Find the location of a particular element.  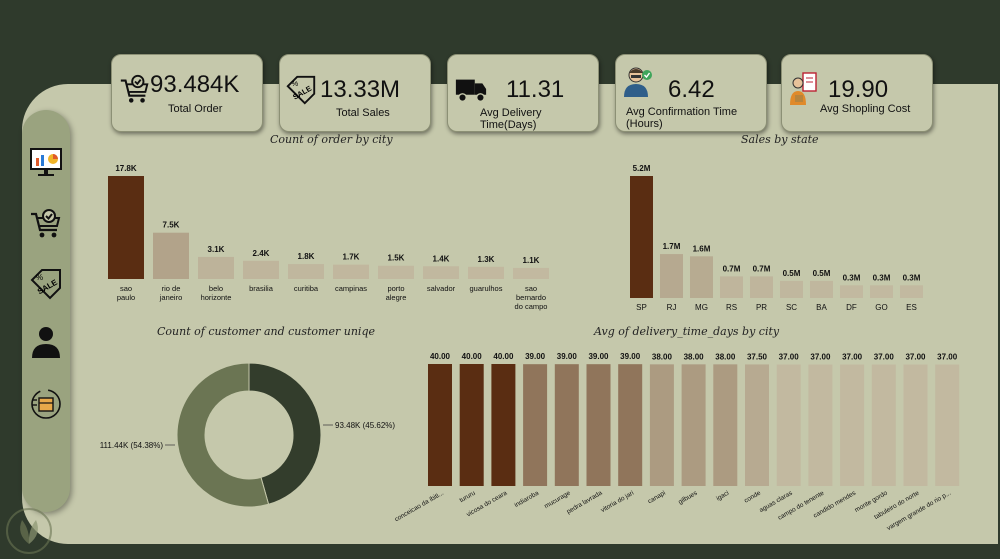

confirmation-person-icon is located at coordinates (638, 82).